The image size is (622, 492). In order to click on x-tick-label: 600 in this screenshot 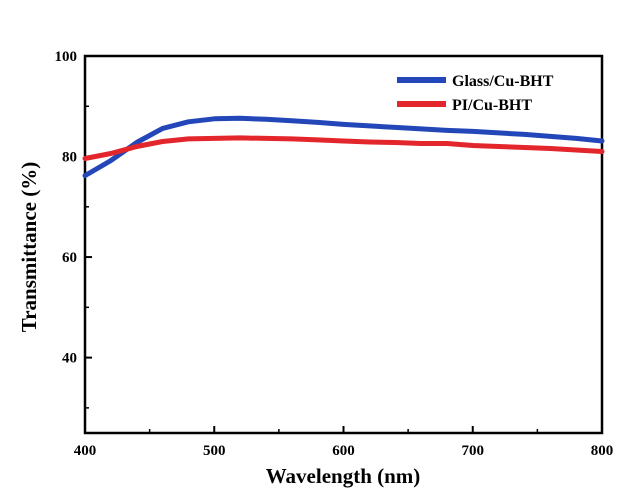, I will do `click(343, 451)`.